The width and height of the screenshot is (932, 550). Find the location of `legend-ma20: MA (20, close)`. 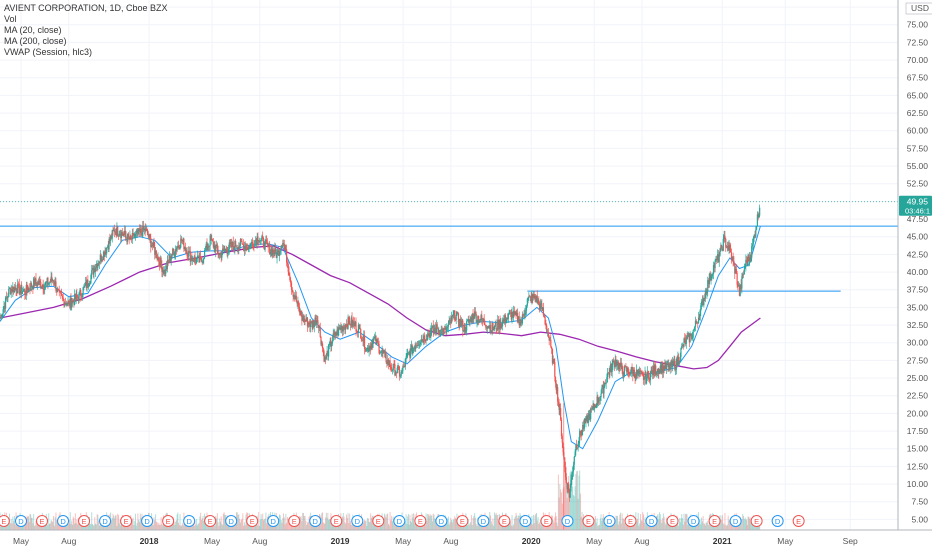

legend-ma20: MA (20, close) is located at coordinates (33, 30).